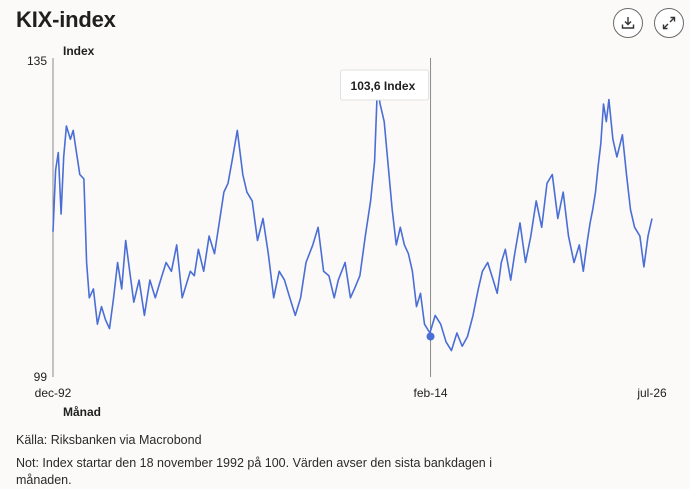  What do you see at coordinates (79, 51) in the screenshot?
I see `y-axis-label: Index` at bounding box center [79, 51].